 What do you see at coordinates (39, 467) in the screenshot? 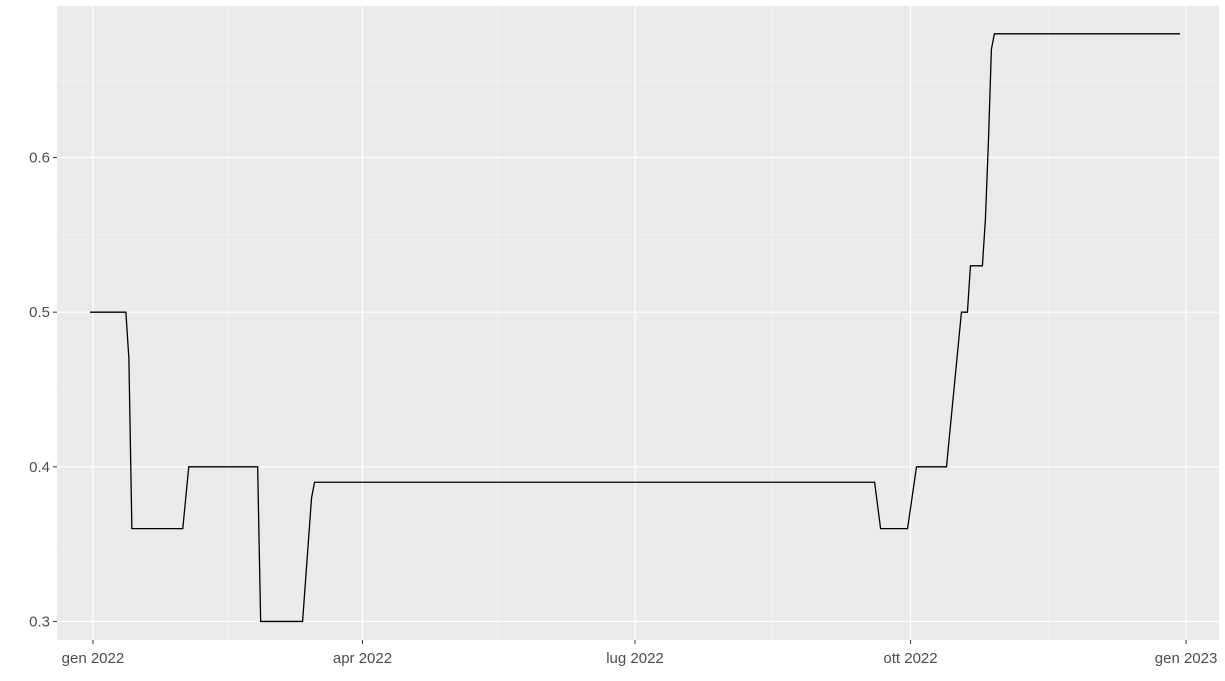
I see `y-tick-label: 0.4` at bounding box center [39, 467].